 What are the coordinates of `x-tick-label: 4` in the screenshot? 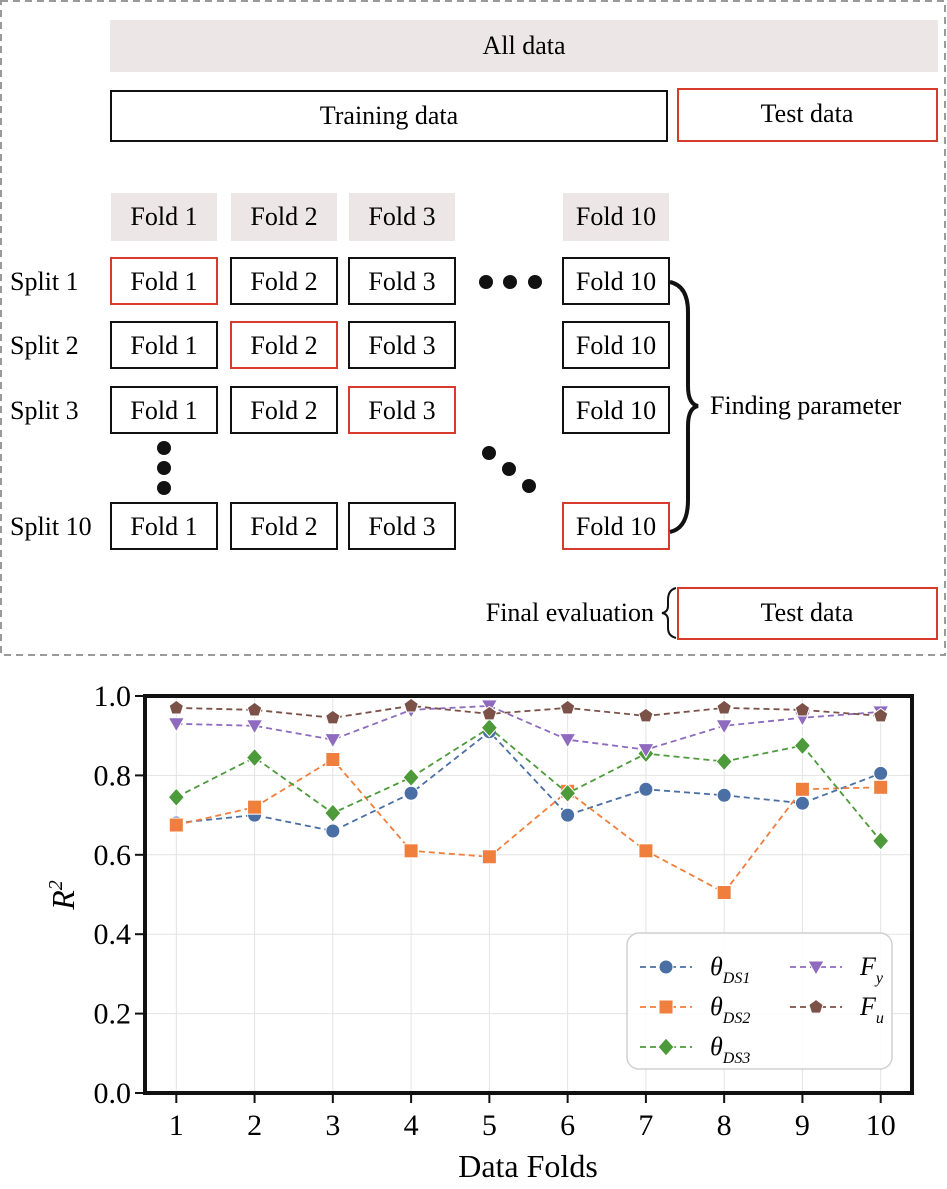 It's located at (411, 1125).